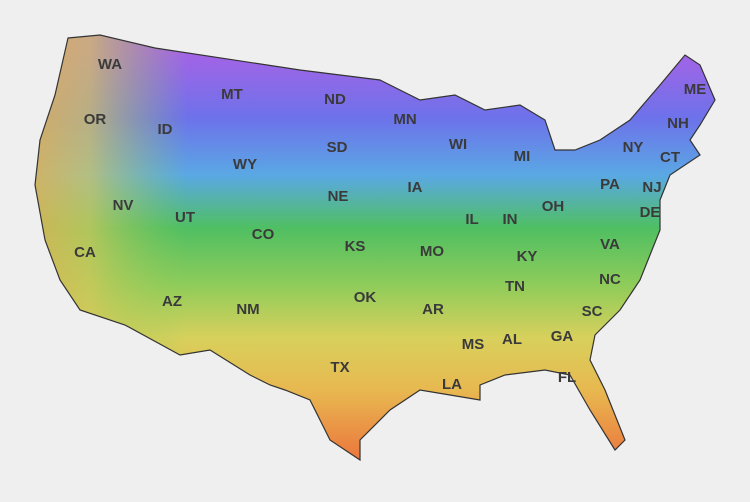  Describe the element at coordinates (95, 119) in the screenshot. I see `state-label: OR` at that location.